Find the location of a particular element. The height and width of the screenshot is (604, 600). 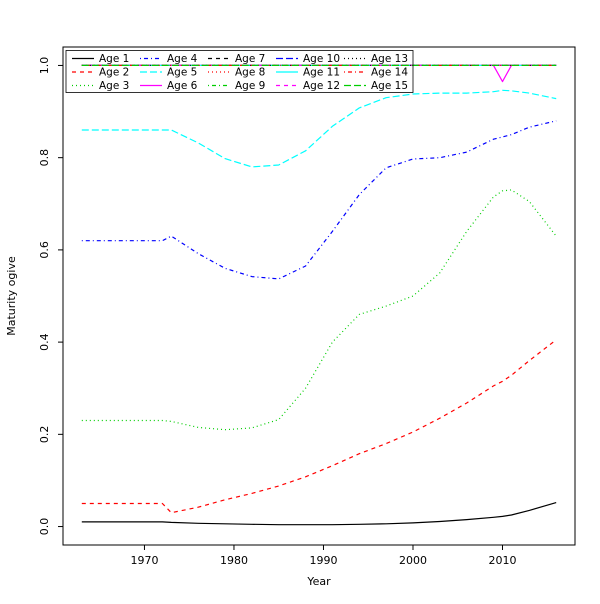

legend-label-age-2: Age 2 is located at coordinates (114, 73).